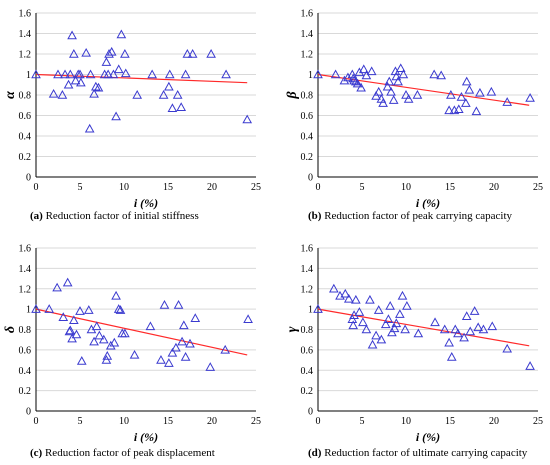 This screenshot has height=465, width=550. Describe the element at coordinates (307, 157) in the screenshot. I see `y-tick-label: 0.2` at that location.